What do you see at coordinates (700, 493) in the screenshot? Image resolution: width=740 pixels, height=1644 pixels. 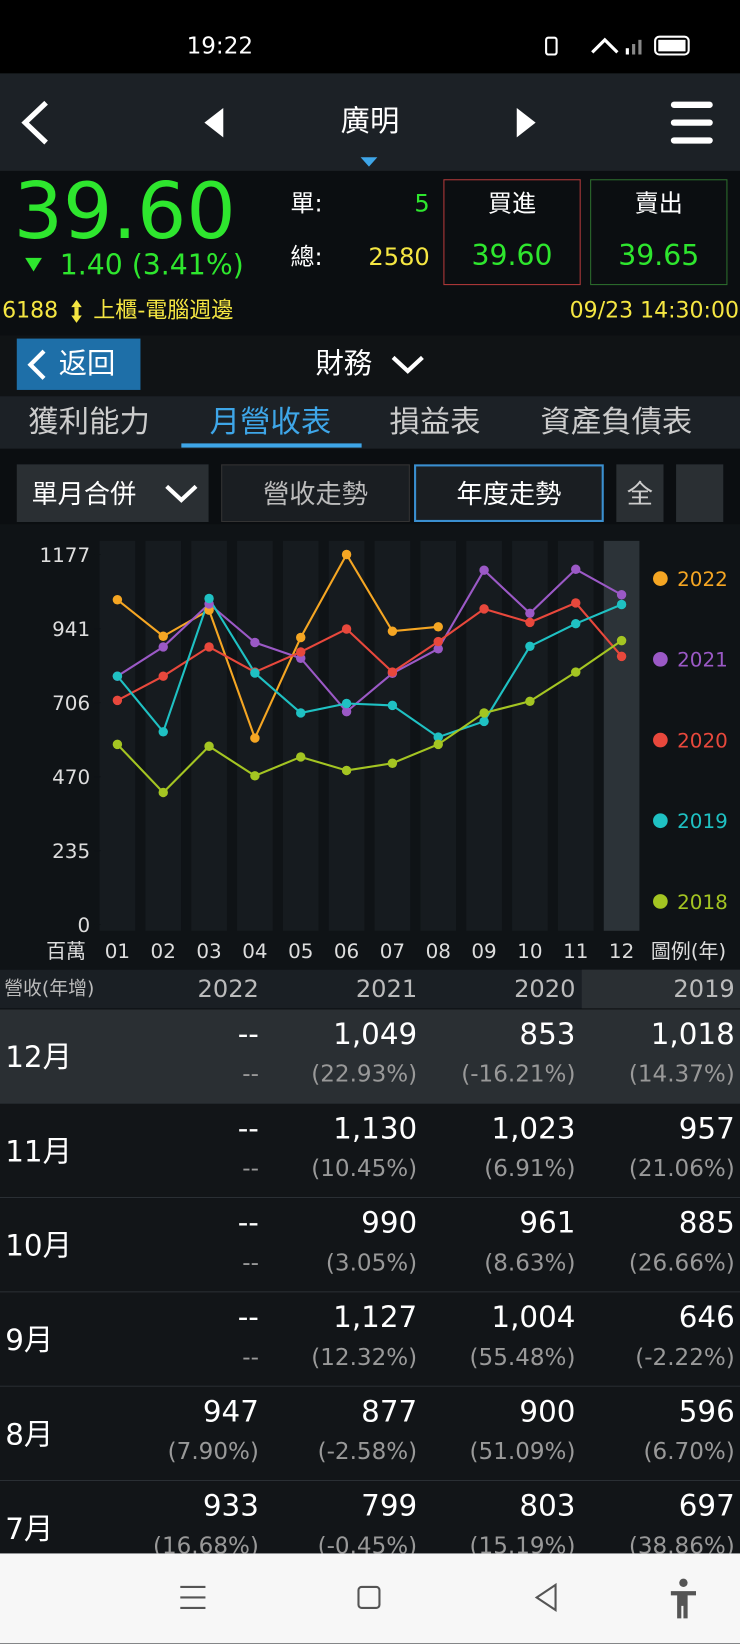 I see `chart-toggle` at bounding box center [700, 493].